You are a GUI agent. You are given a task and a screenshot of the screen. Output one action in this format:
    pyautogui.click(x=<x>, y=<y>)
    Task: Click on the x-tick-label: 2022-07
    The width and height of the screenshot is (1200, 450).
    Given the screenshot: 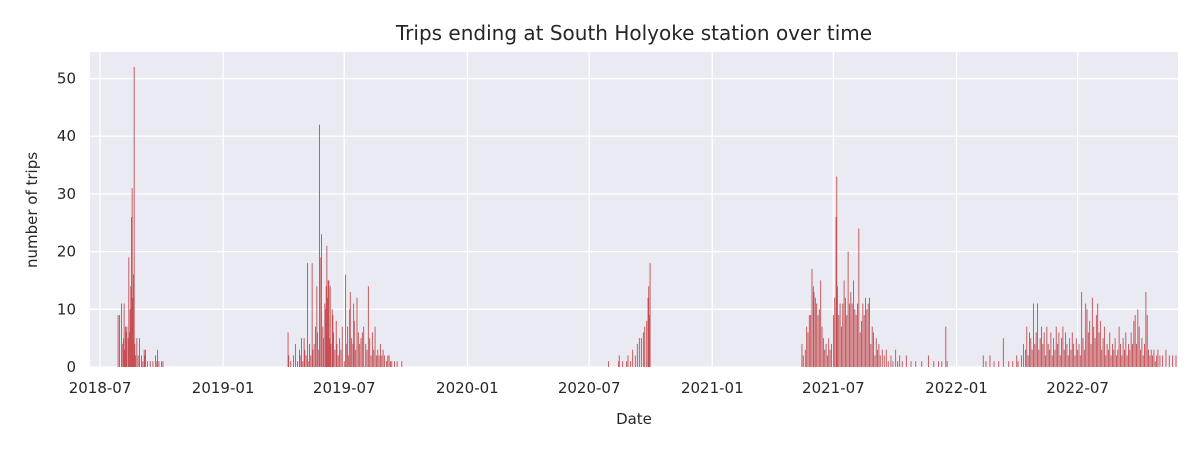 What is the action you would take?
    pyautogui.click(x=1077, y=388)
    